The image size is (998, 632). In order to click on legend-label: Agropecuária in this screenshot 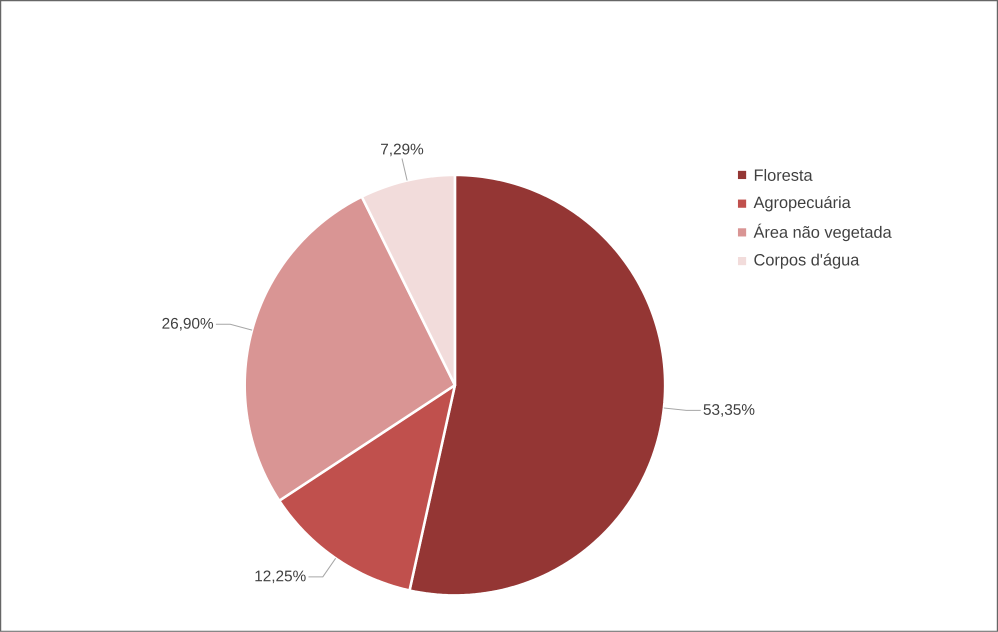, I will do `click(802, 204)`.